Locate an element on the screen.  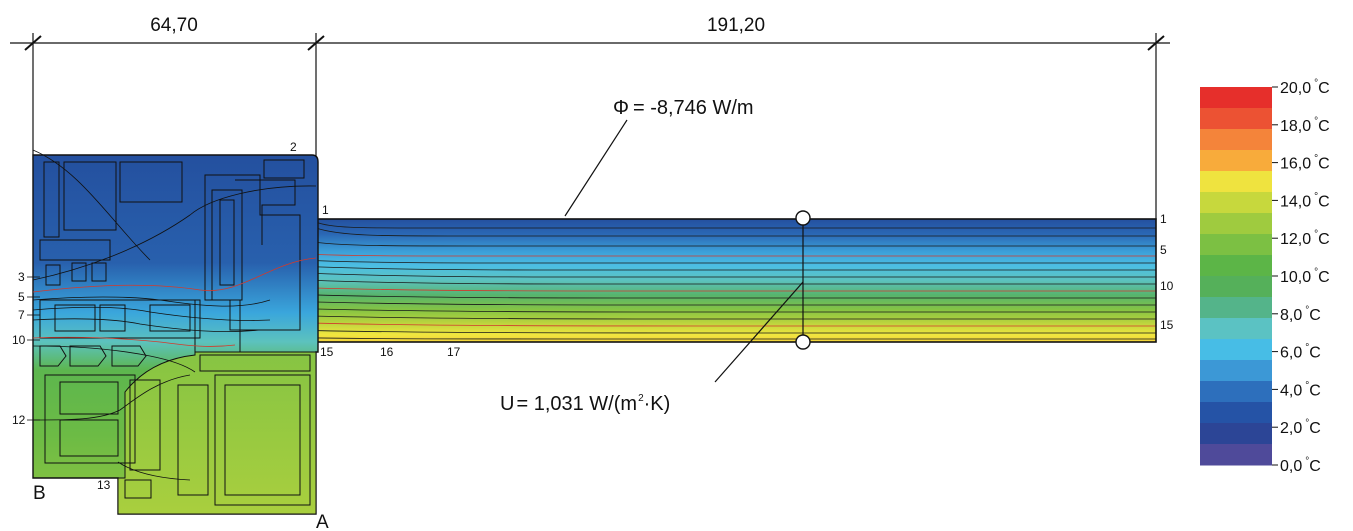
legend-tick-label: 10,0 °C is located at coordinates (1305, 276).